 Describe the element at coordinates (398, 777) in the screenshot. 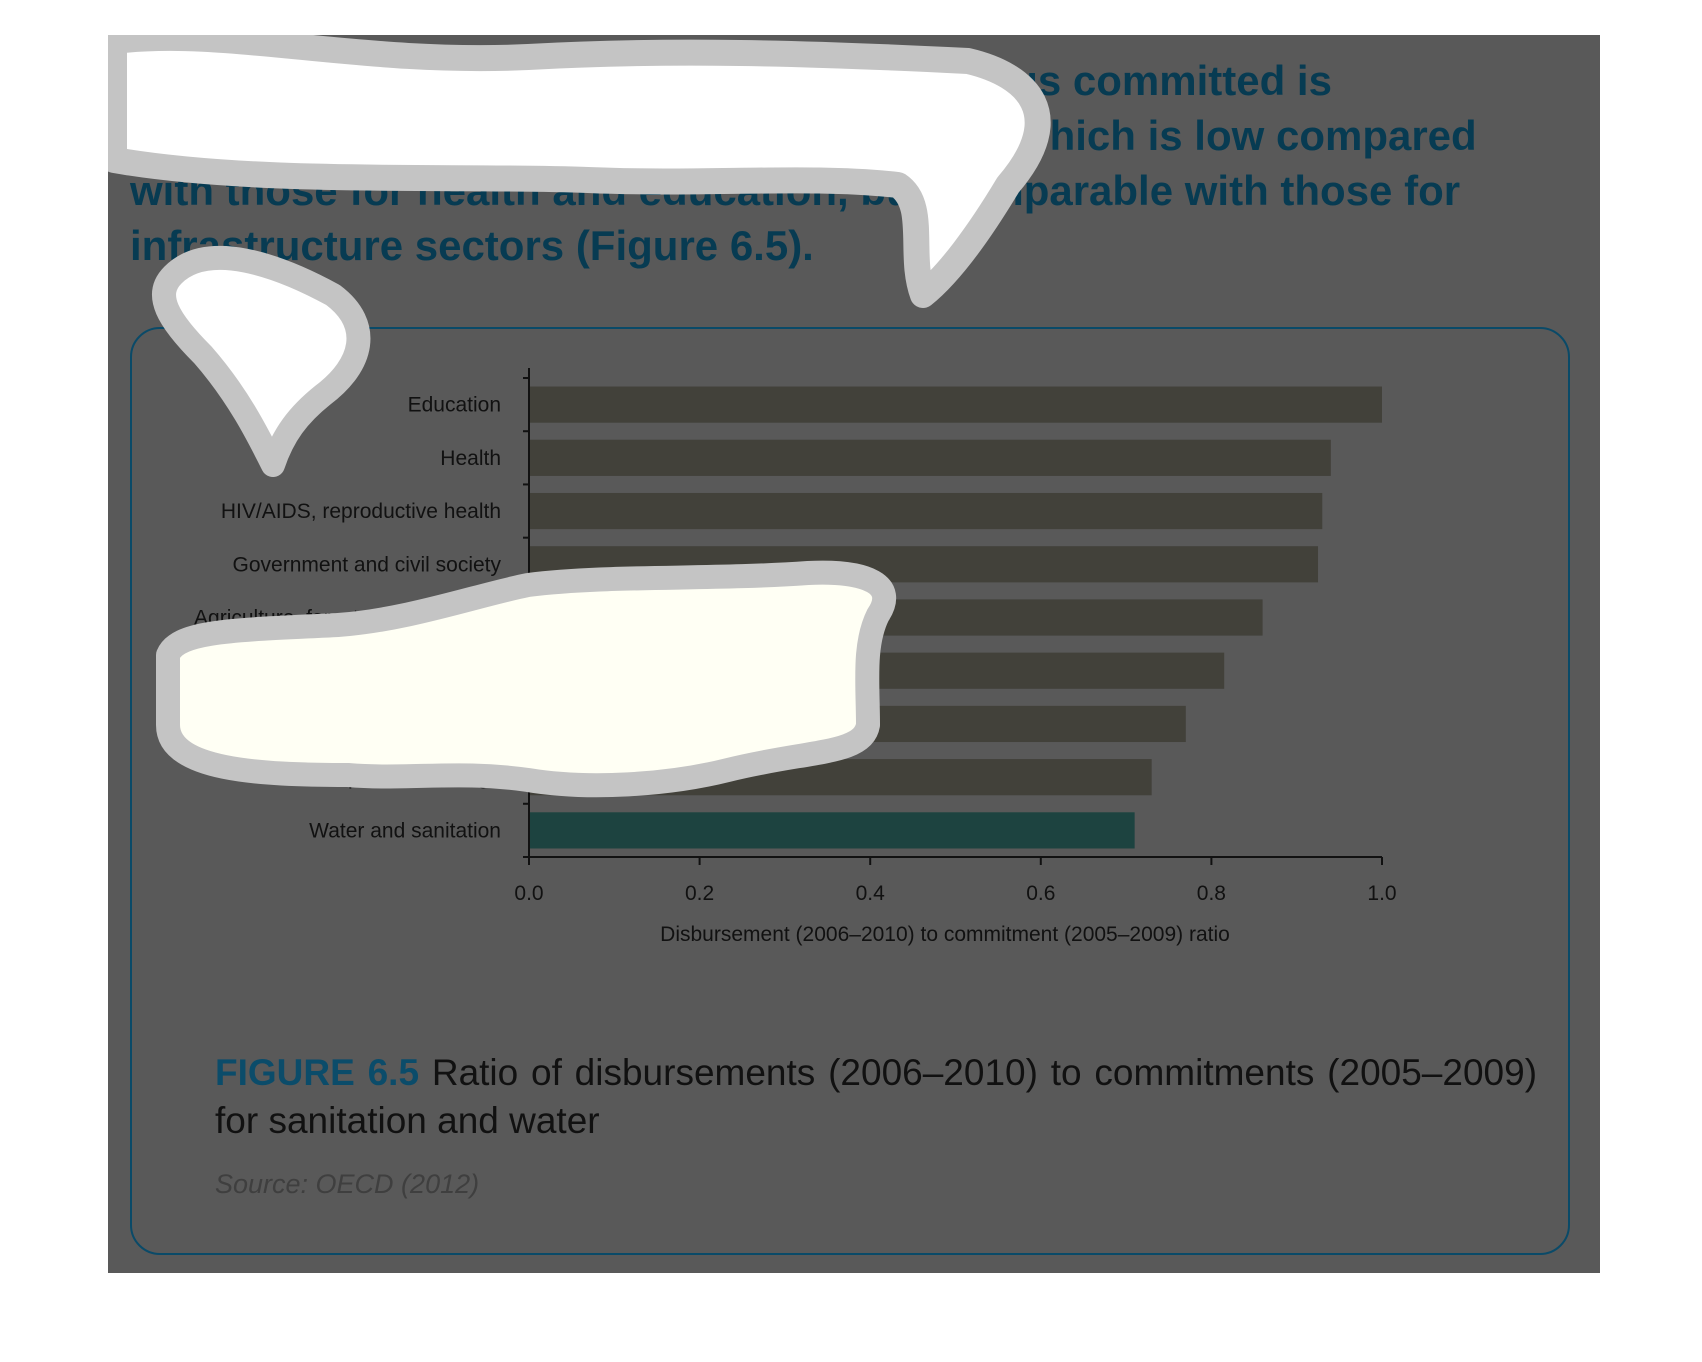

I see `category-label-7: Transport and storage` at that location.